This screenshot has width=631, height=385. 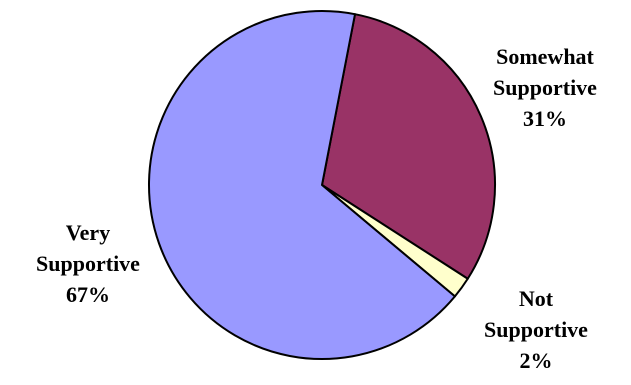 I want to click on slice-value-label: 67%, so click(x=88, y=294).